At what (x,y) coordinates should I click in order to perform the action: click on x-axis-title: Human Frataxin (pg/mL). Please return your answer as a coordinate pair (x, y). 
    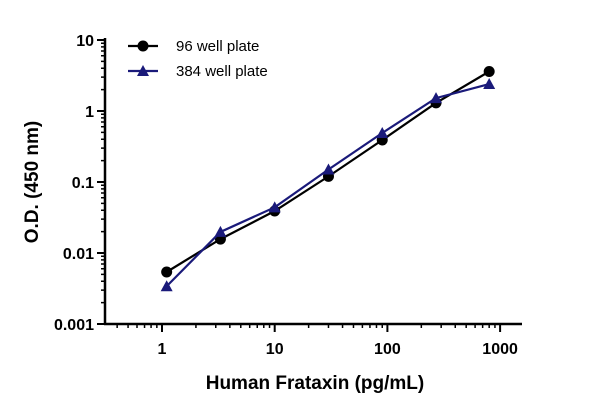
    Looking at the image, I should click on (315, 383).